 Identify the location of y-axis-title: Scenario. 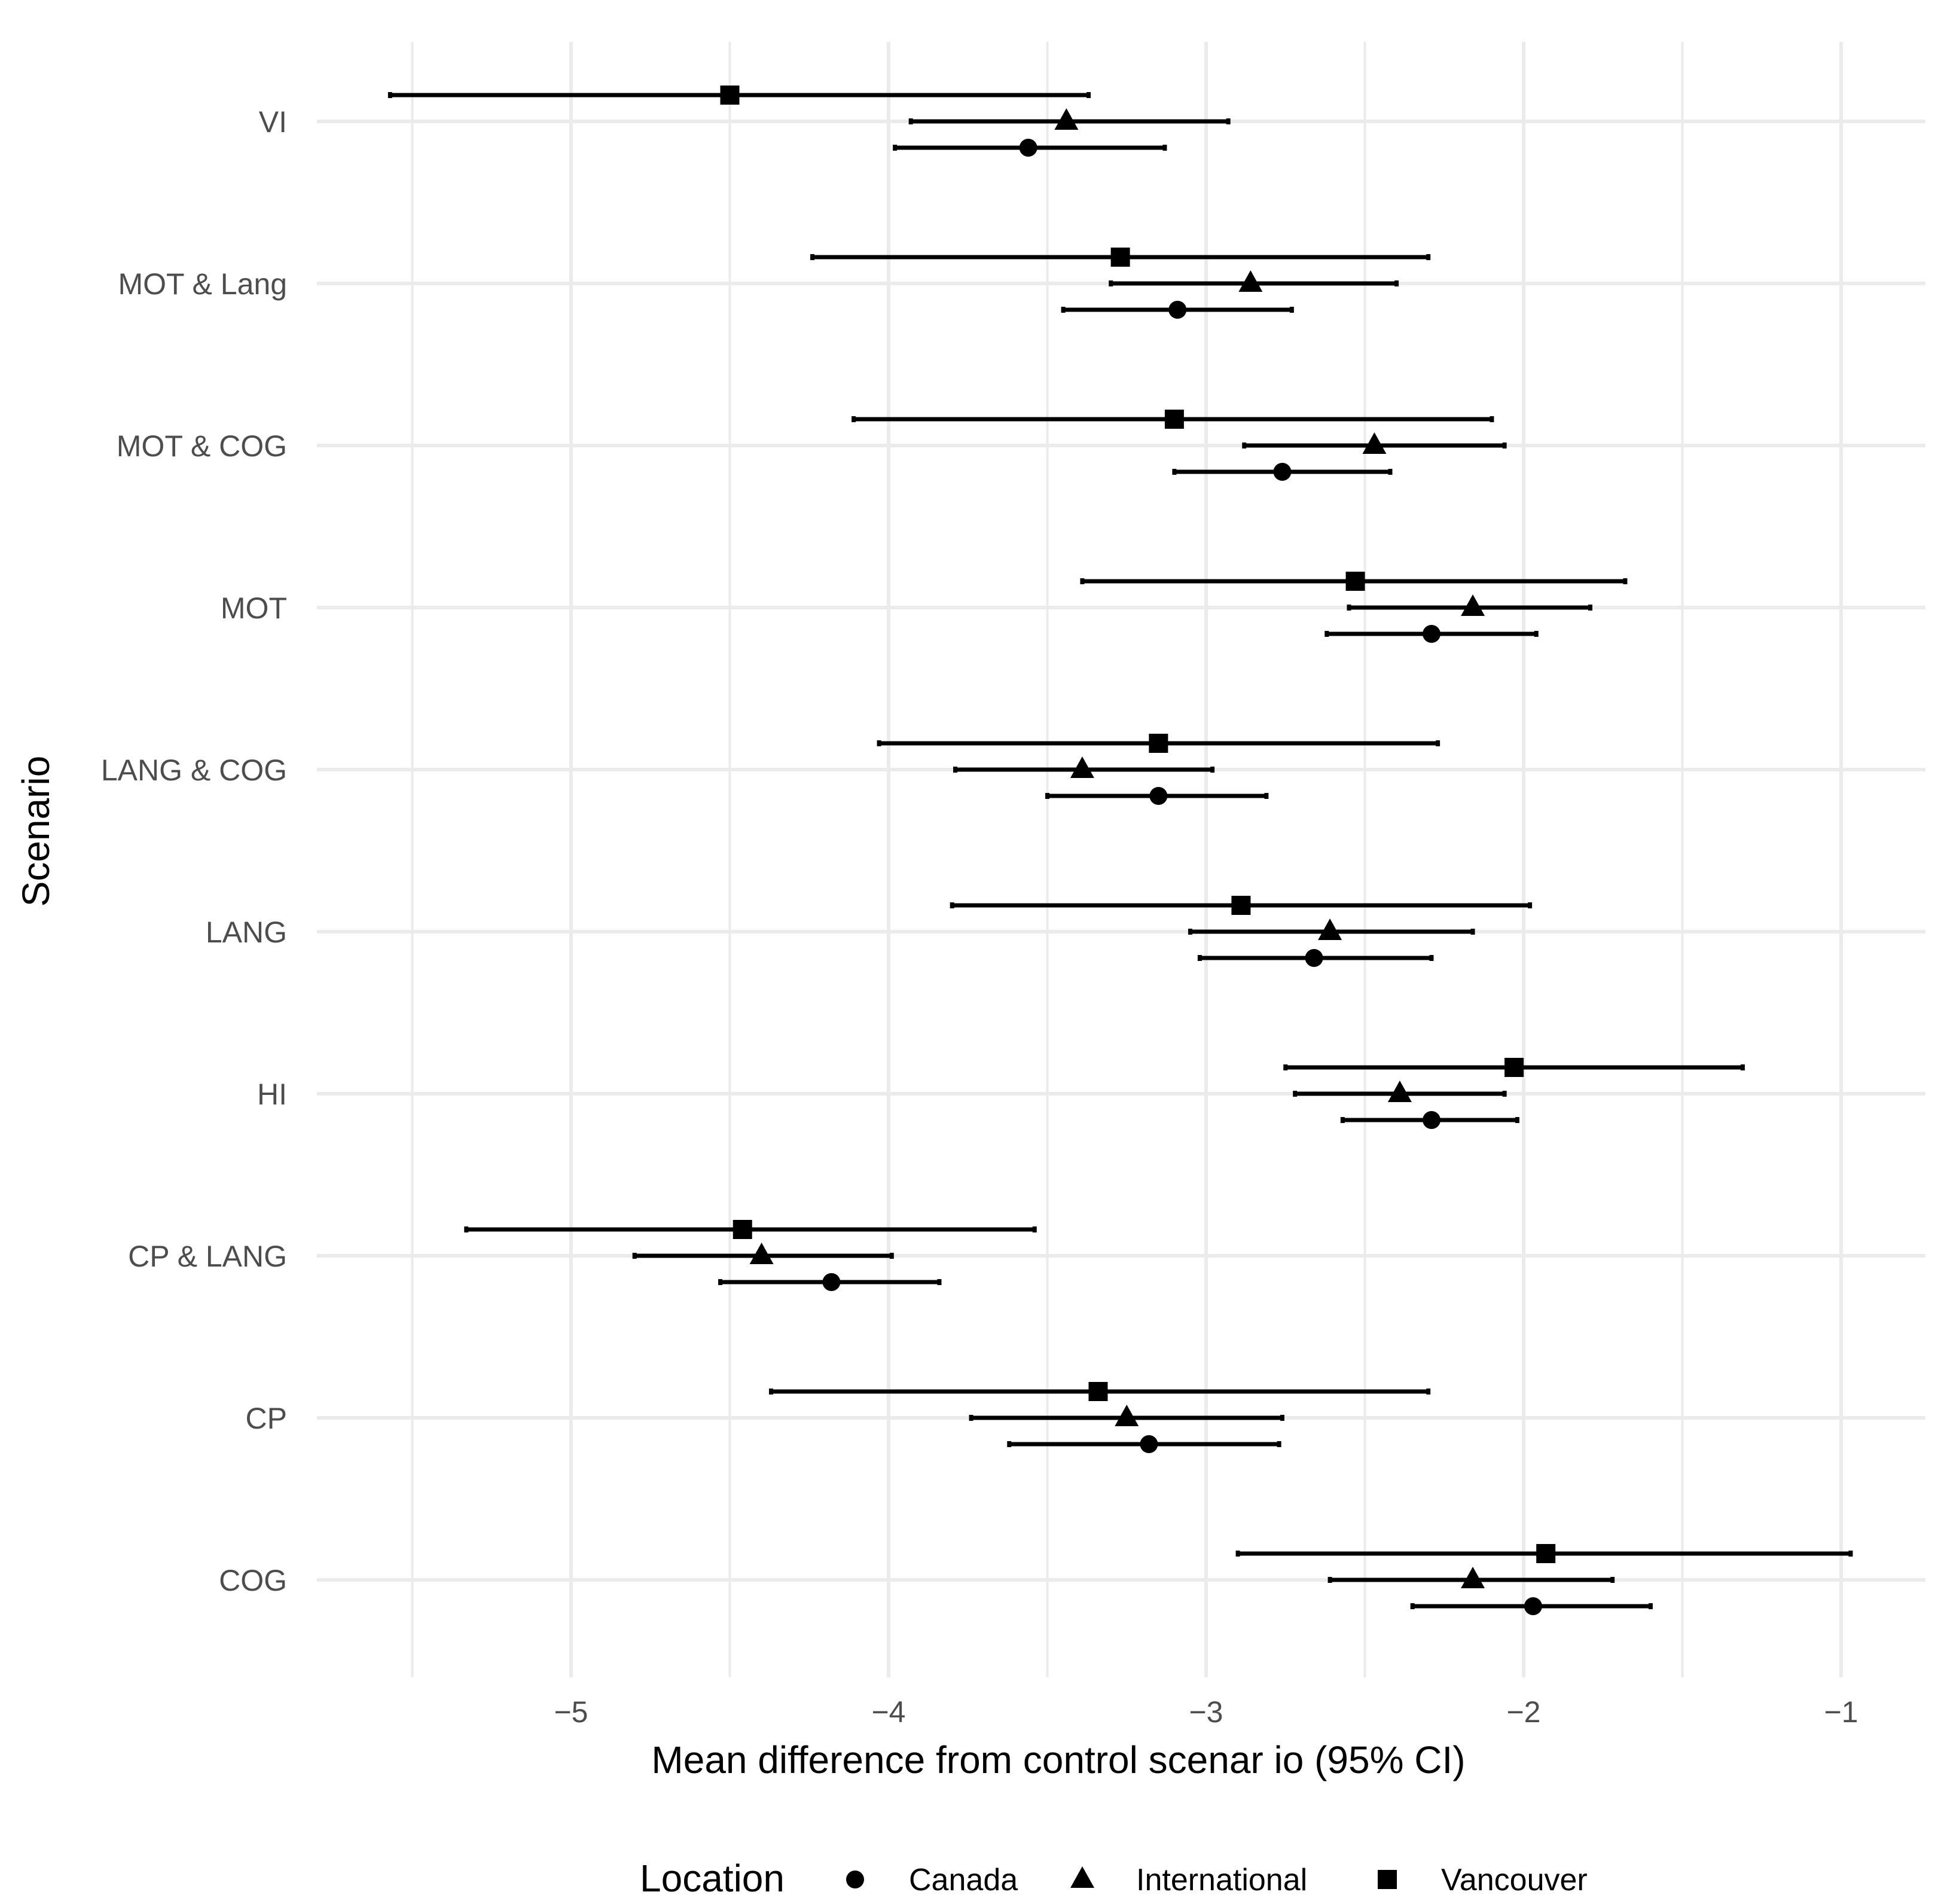
(35, 831).